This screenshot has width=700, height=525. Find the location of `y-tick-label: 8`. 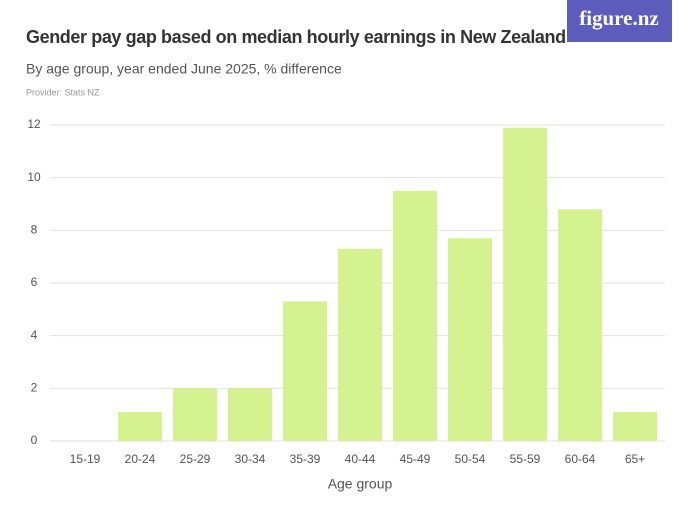

y-tick-label: 8 is located at coordinates (34, 230).